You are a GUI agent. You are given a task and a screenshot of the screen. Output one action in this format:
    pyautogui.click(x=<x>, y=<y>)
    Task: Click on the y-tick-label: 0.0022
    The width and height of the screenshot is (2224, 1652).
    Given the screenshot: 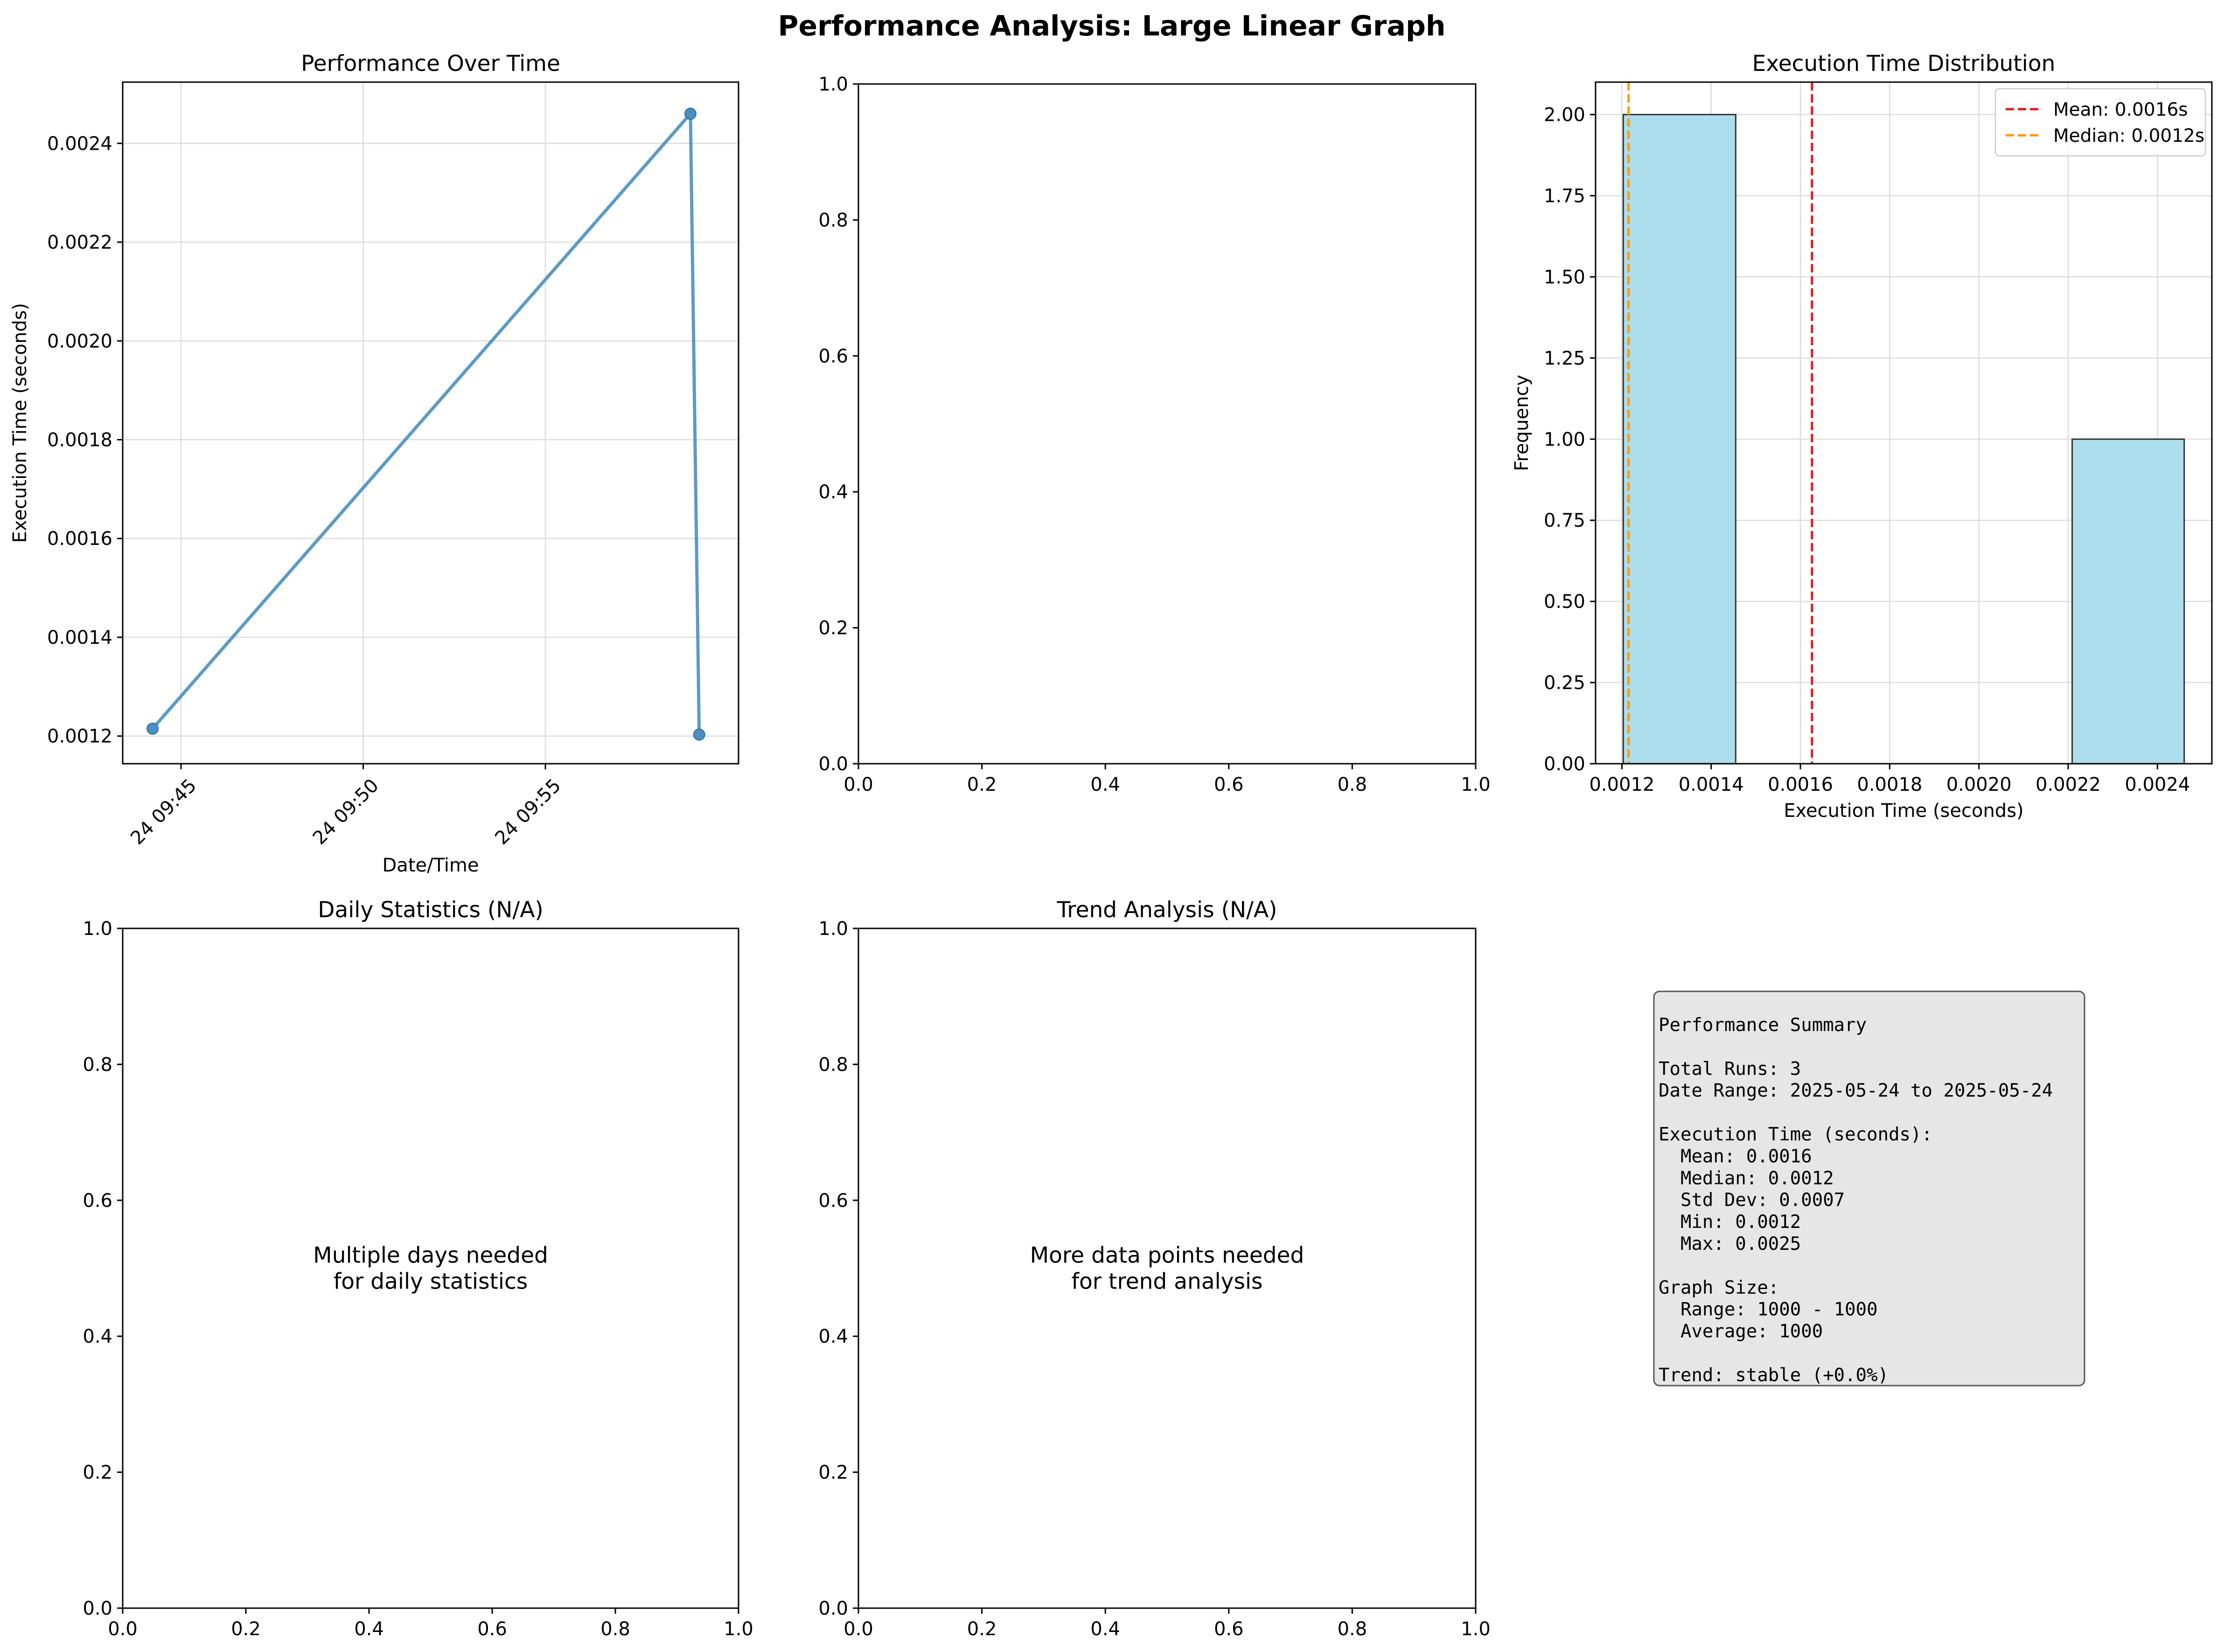 What is the action you would take?
    pyautogui.click(x=79, y=242)
    